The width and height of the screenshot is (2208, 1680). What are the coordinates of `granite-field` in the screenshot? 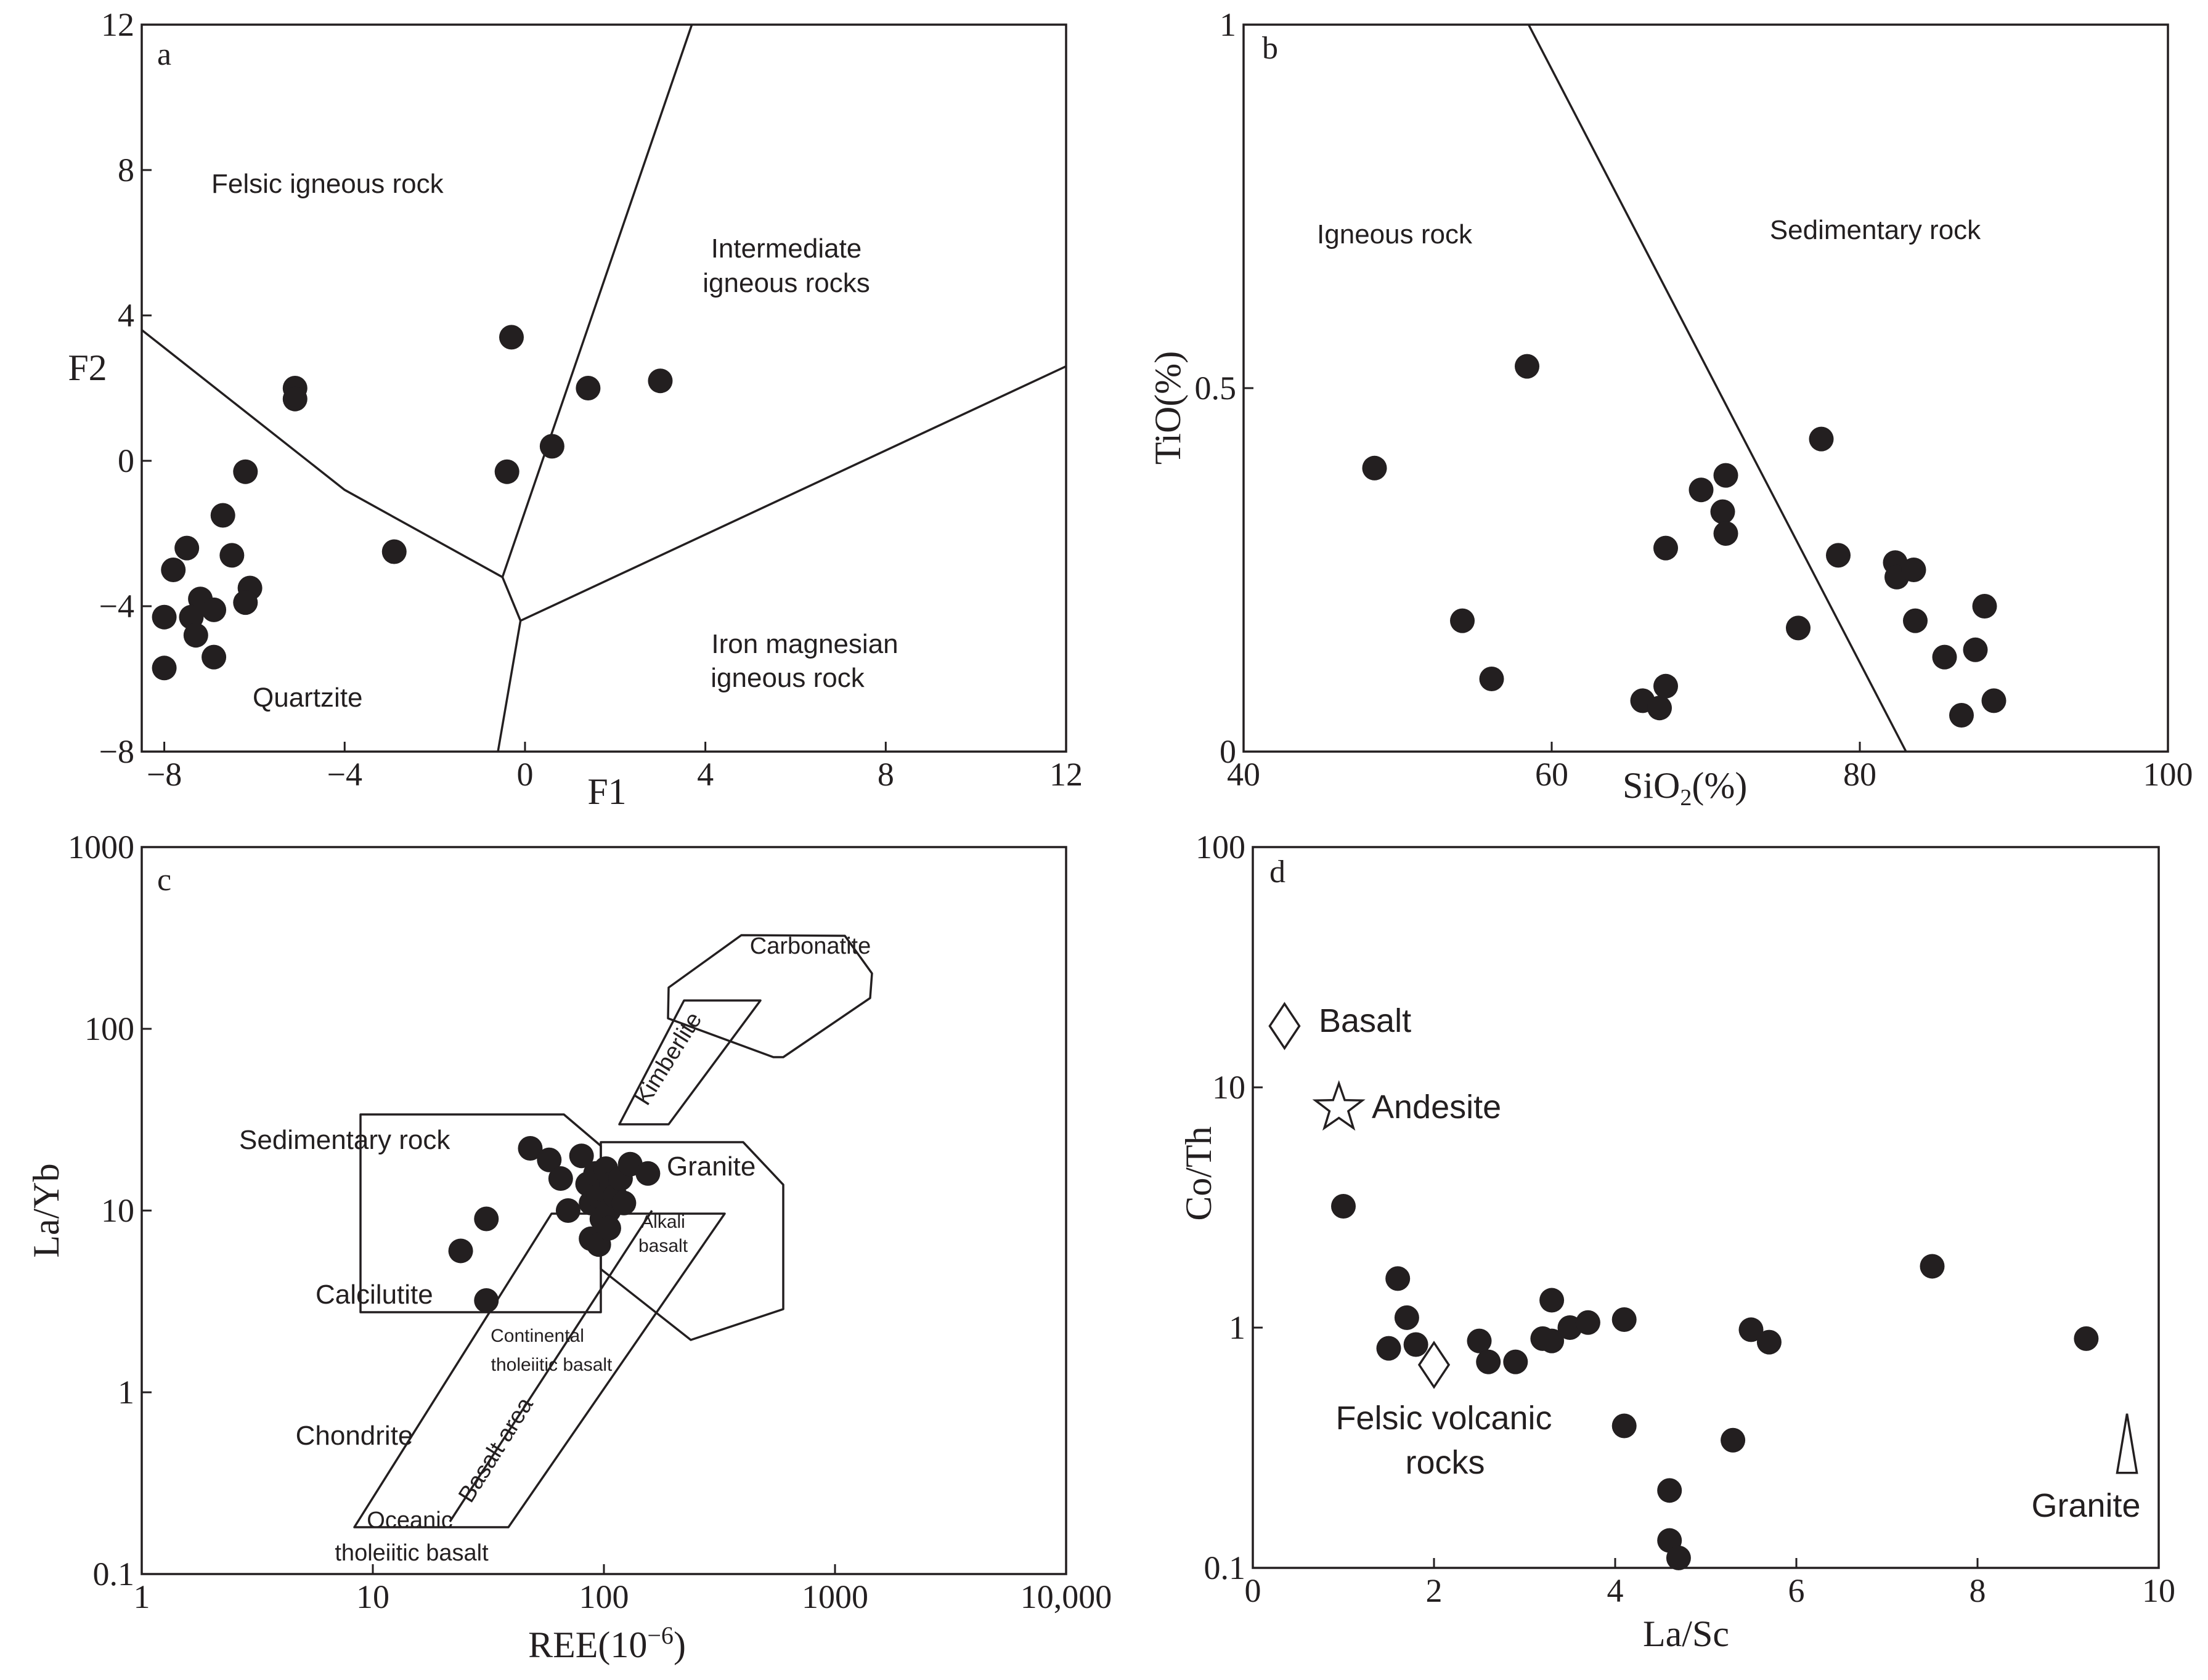 It's located at (692, 1241).